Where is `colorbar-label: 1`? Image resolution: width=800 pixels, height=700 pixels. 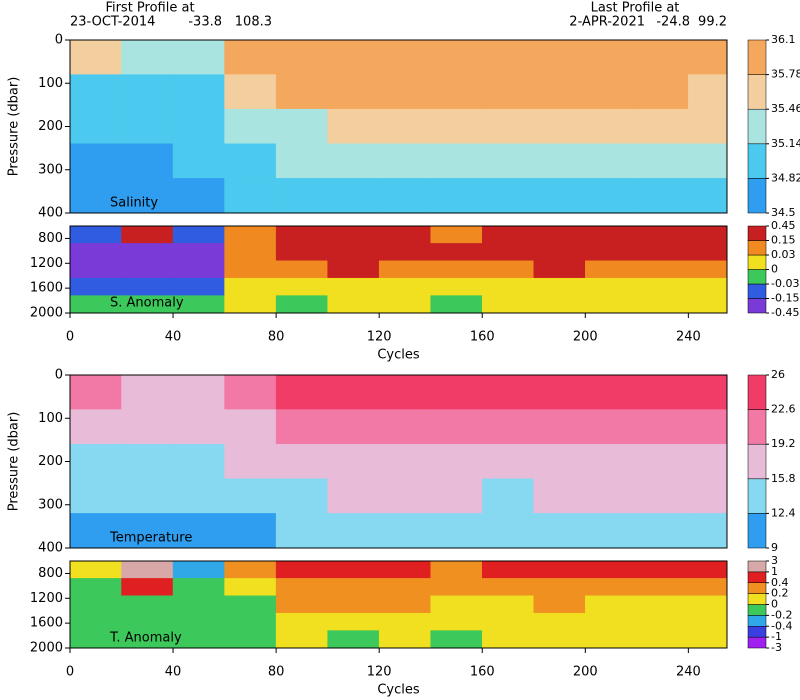 colorbar-label: 1 is located at coordinates (774, 571).